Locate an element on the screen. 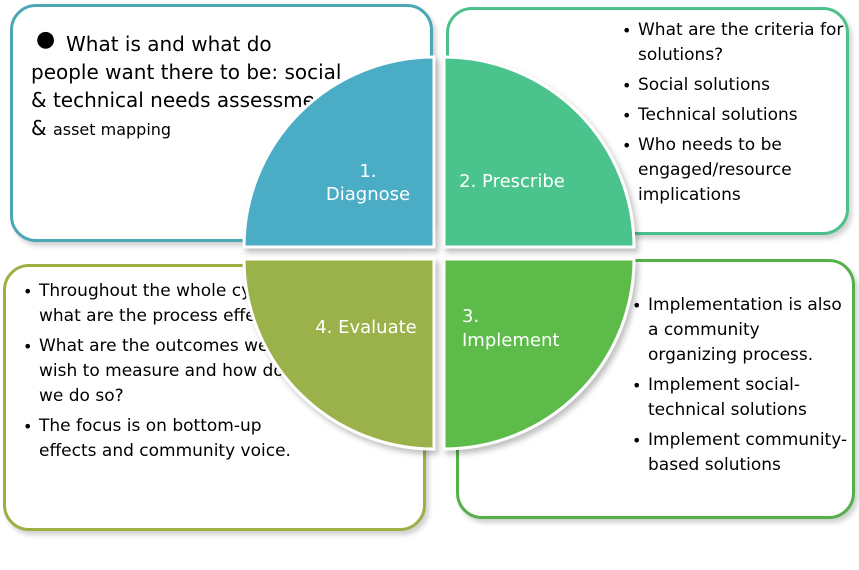 The height and width of the screenshot is (570, 859). list-item: Technical solutions is located at coordinates (733, 115).